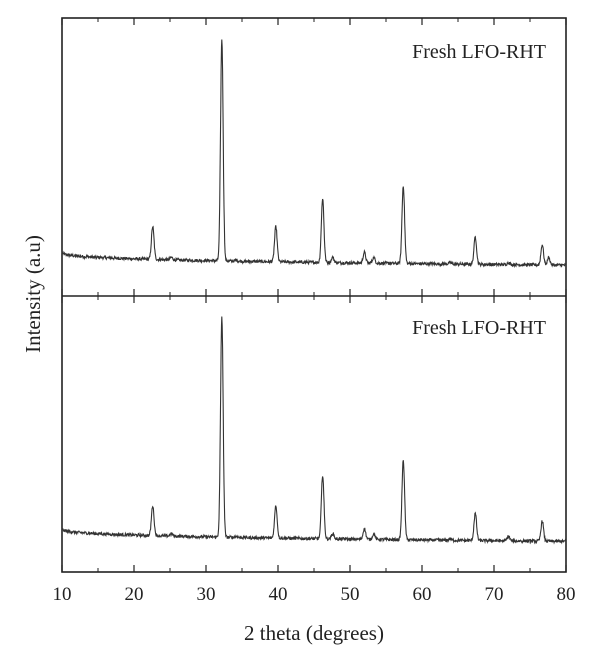 The width and height of the screenshot is (600, 666). Describe the element at coordinates (350, 594) in the screenshot. I see `x-tick-label: 50` at that location.